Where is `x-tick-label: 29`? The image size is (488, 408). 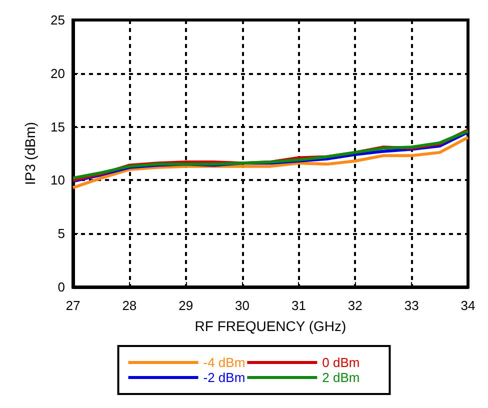
x-tick-label: 29 is located at coordinates (186, 305).